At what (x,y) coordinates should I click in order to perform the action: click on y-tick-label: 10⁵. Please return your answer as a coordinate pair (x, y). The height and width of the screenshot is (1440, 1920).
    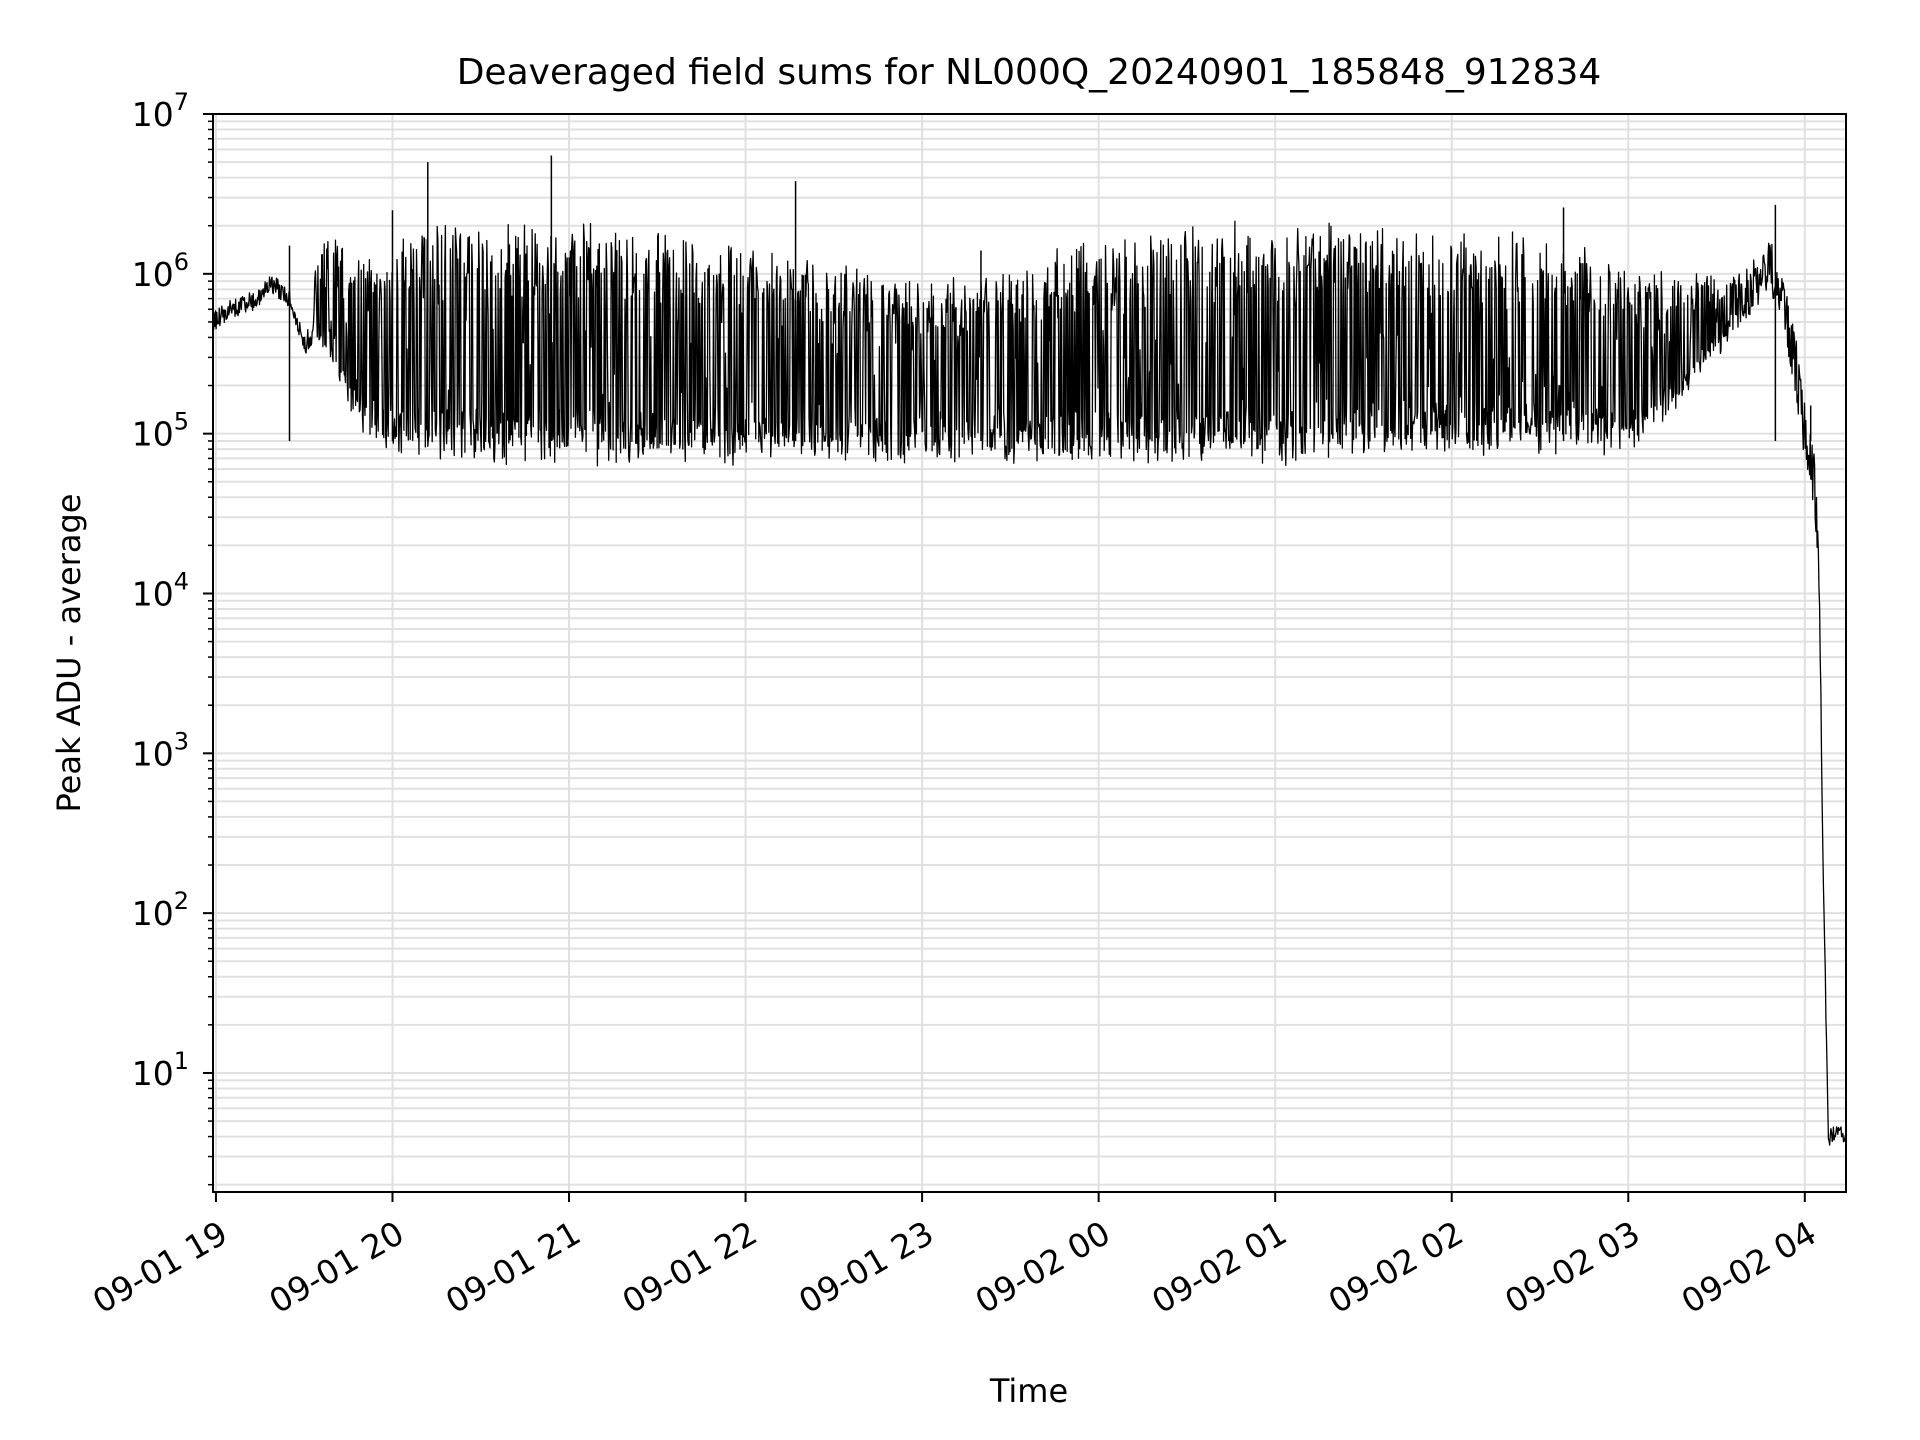
    Looking at the image, I should click on (160, 431).